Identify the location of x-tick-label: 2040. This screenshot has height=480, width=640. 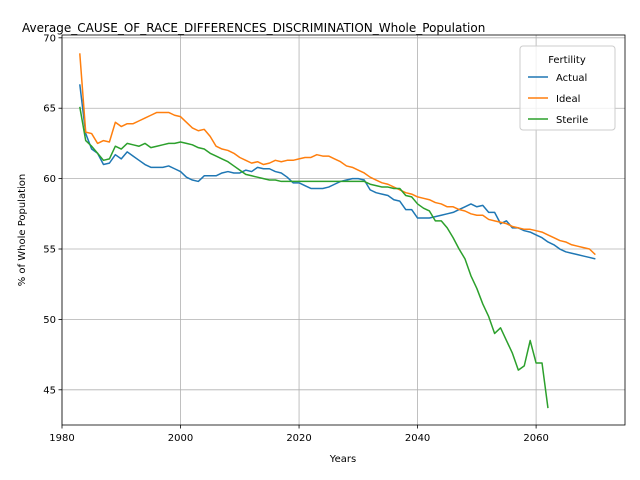
(417, 438).